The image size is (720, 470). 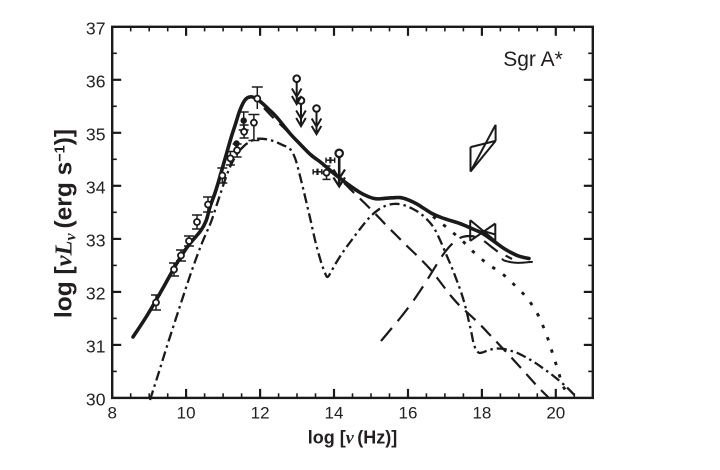 I want to click on svg-text: 37, so click(x=96, y=29).